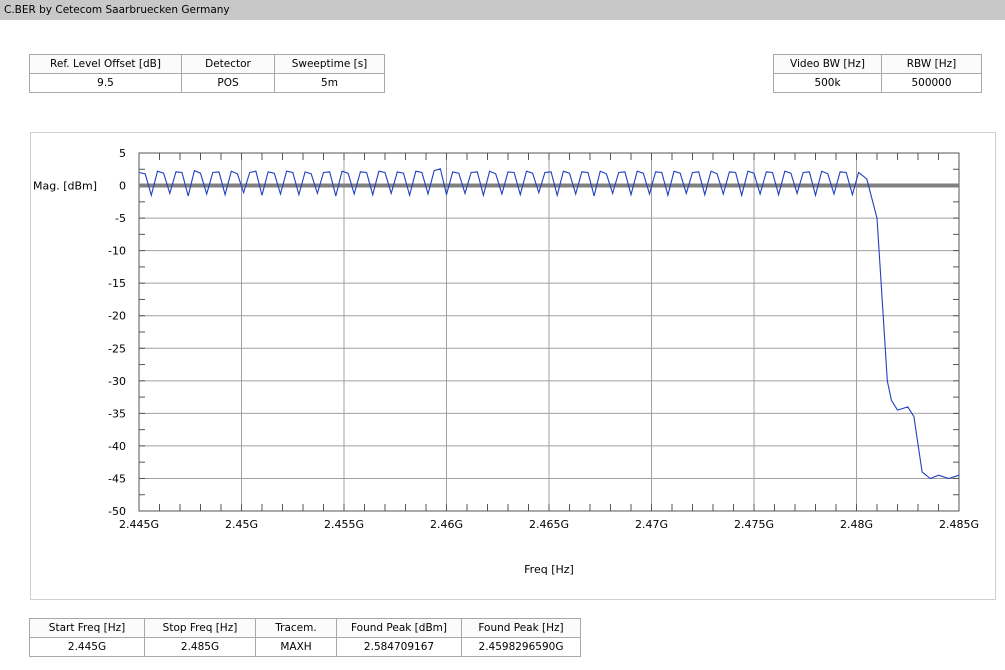  What do you see at coordinates (117, 348) in the screenshot?
I see `y-tick-label: -25` at bounding box center [117, 348].